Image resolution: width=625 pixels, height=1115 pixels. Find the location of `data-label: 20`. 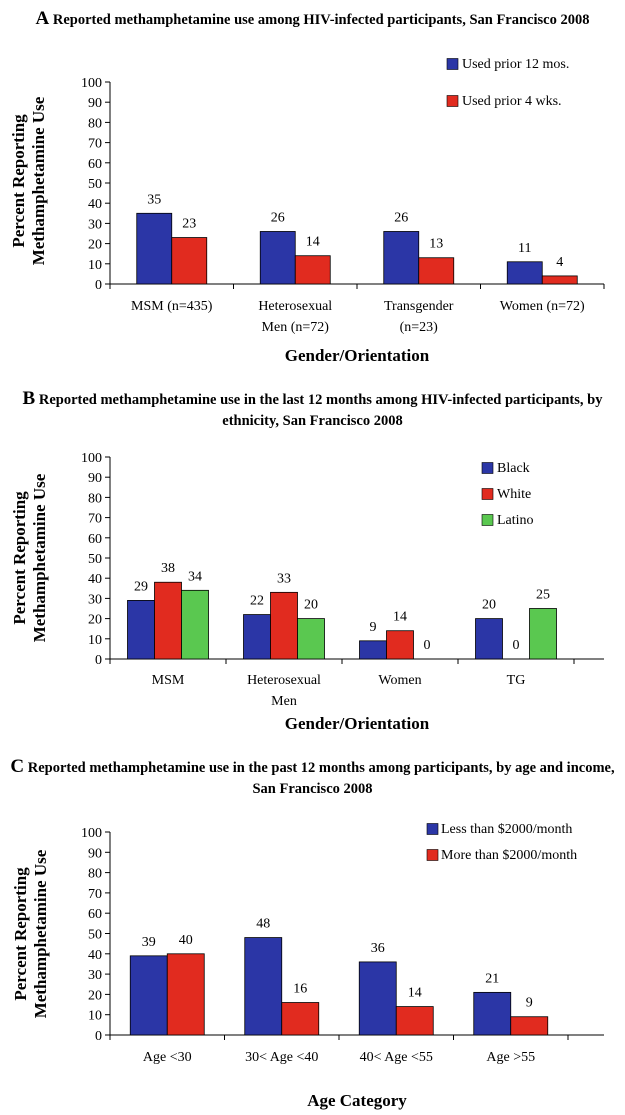

data-label: 20 is located at coordinates (489, 605).